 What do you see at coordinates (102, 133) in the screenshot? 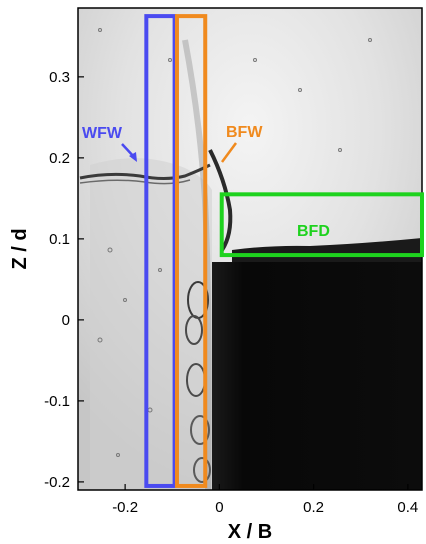
I see `wfw-label: WFW` at bounding box center [102, 133].